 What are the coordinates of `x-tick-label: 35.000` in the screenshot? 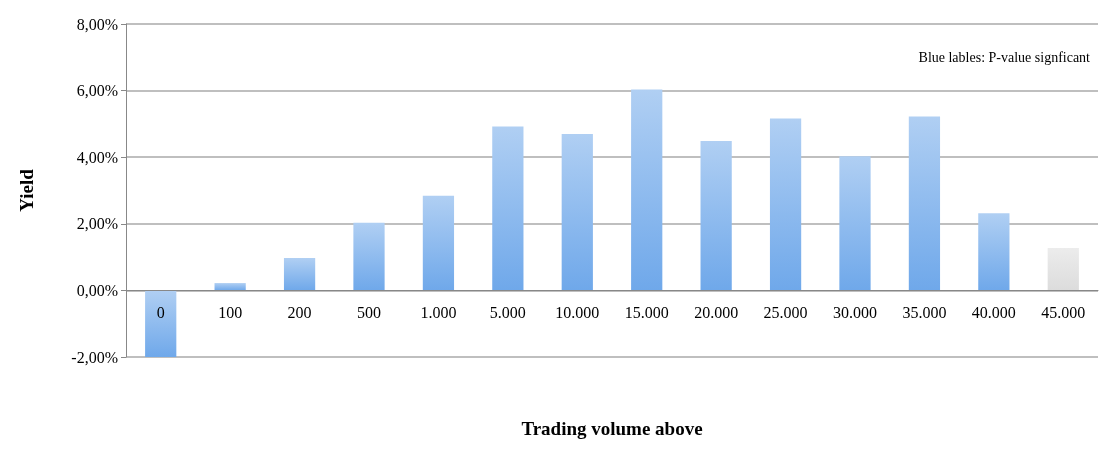 It's located at (924, 313).